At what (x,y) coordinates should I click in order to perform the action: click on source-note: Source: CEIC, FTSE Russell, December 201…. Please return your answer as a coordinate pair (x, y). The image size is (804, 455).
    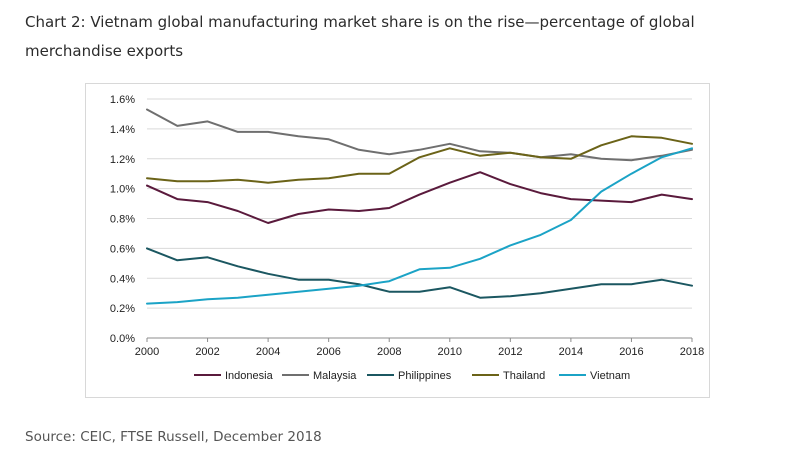
    Looking at the image, I should click on (173, 437).